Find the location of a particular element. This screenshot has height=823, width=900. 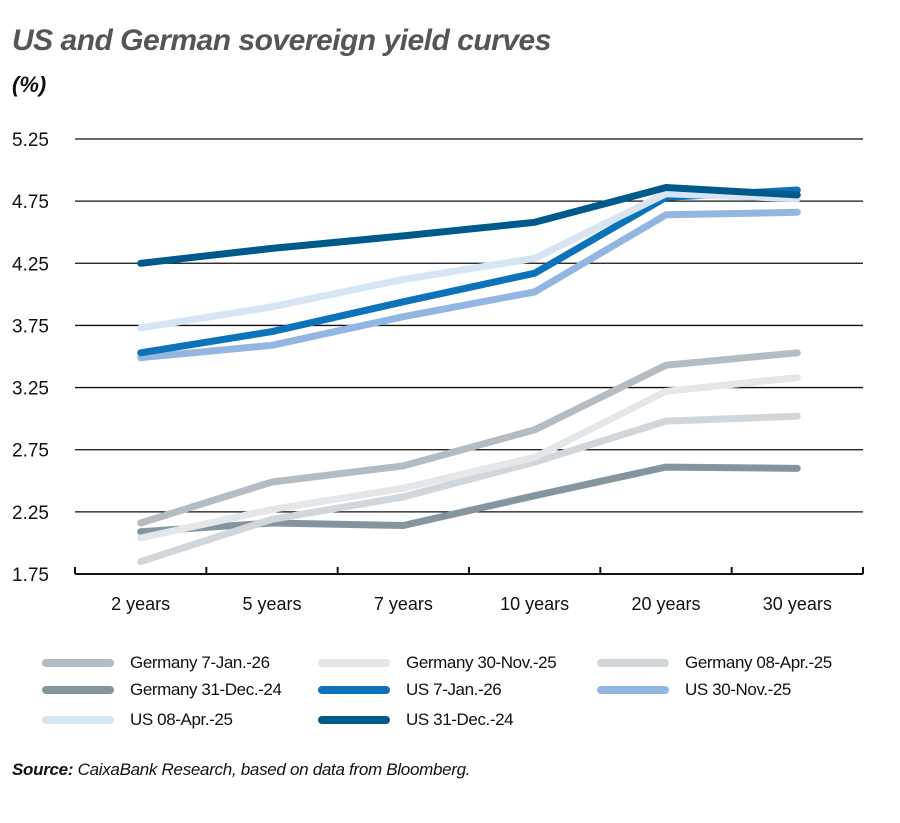

y-tick-label: 1.75 is located at coordinates (30, 575).